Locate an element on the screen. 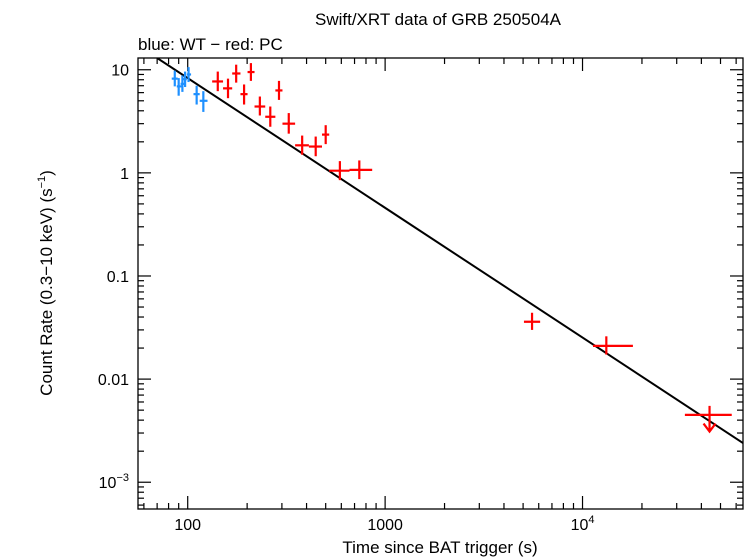 This screenshot has width=746, height=558. y-axis-label: Count Rate (0.3−10 keV) (s−1) is located at coordinates (46, 283).